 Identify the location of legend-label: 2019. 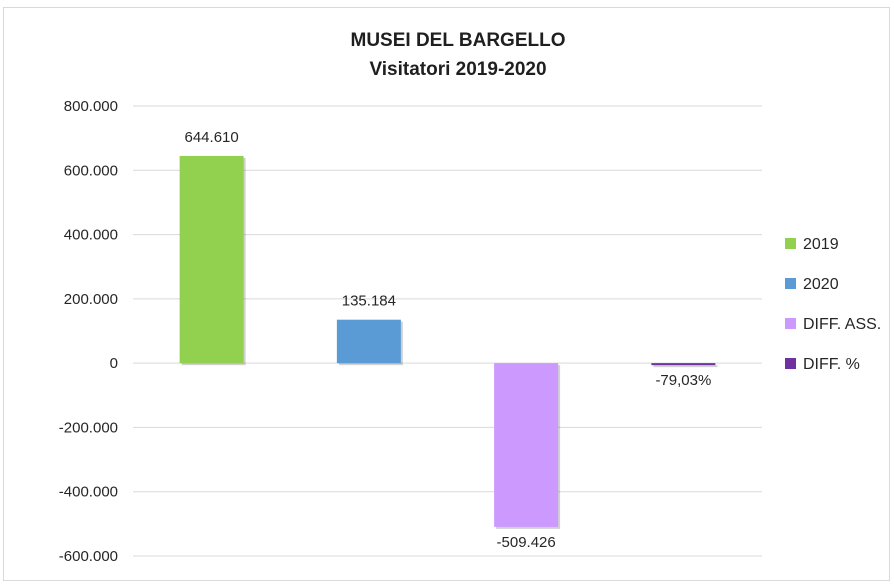
(821, 244).